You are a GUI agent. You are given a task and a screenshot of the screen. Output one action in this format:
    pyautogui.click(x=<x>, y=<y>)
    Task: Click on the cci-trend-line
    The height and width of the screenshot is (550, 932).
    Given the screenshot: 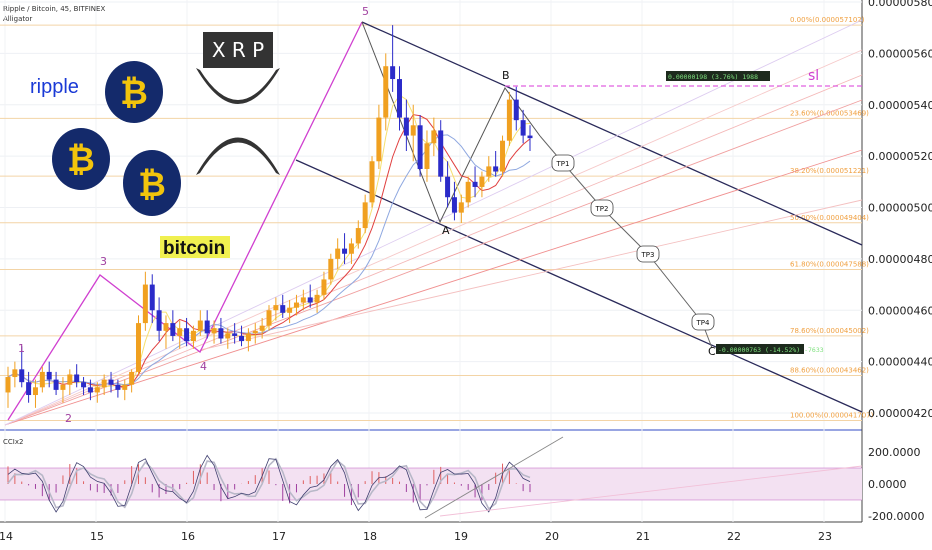 What is the action you would take?
    pyautogui.click(x=494, y=477)
    